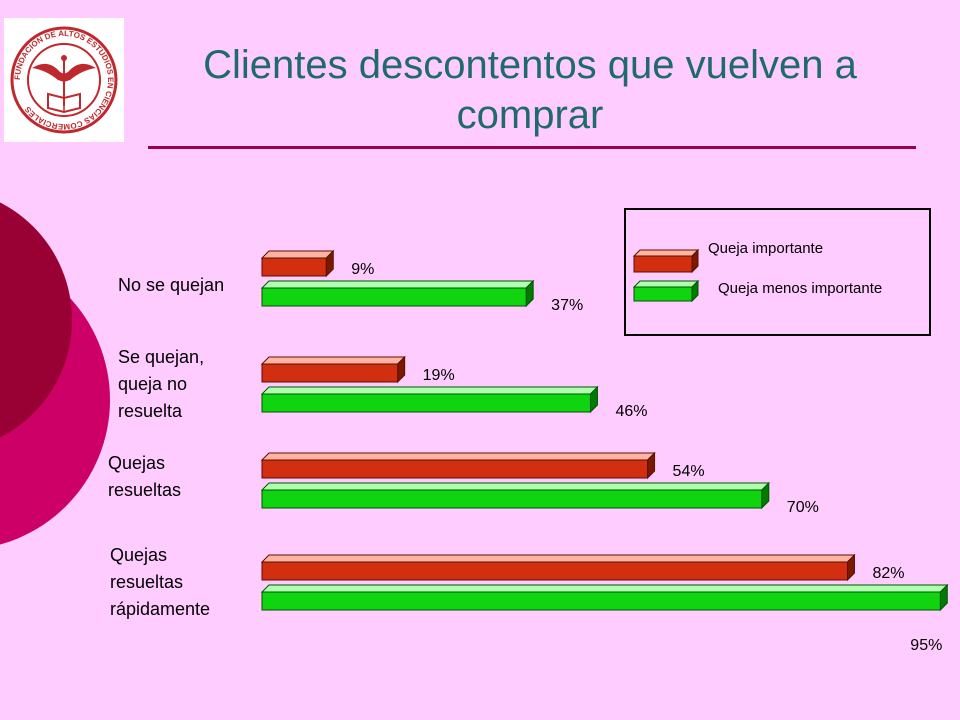 This screenshot has height=720, width=960. Describe the element at coordinates (439, 375) in the screenshot. I see `data-label-important-1: 19%` at that location.